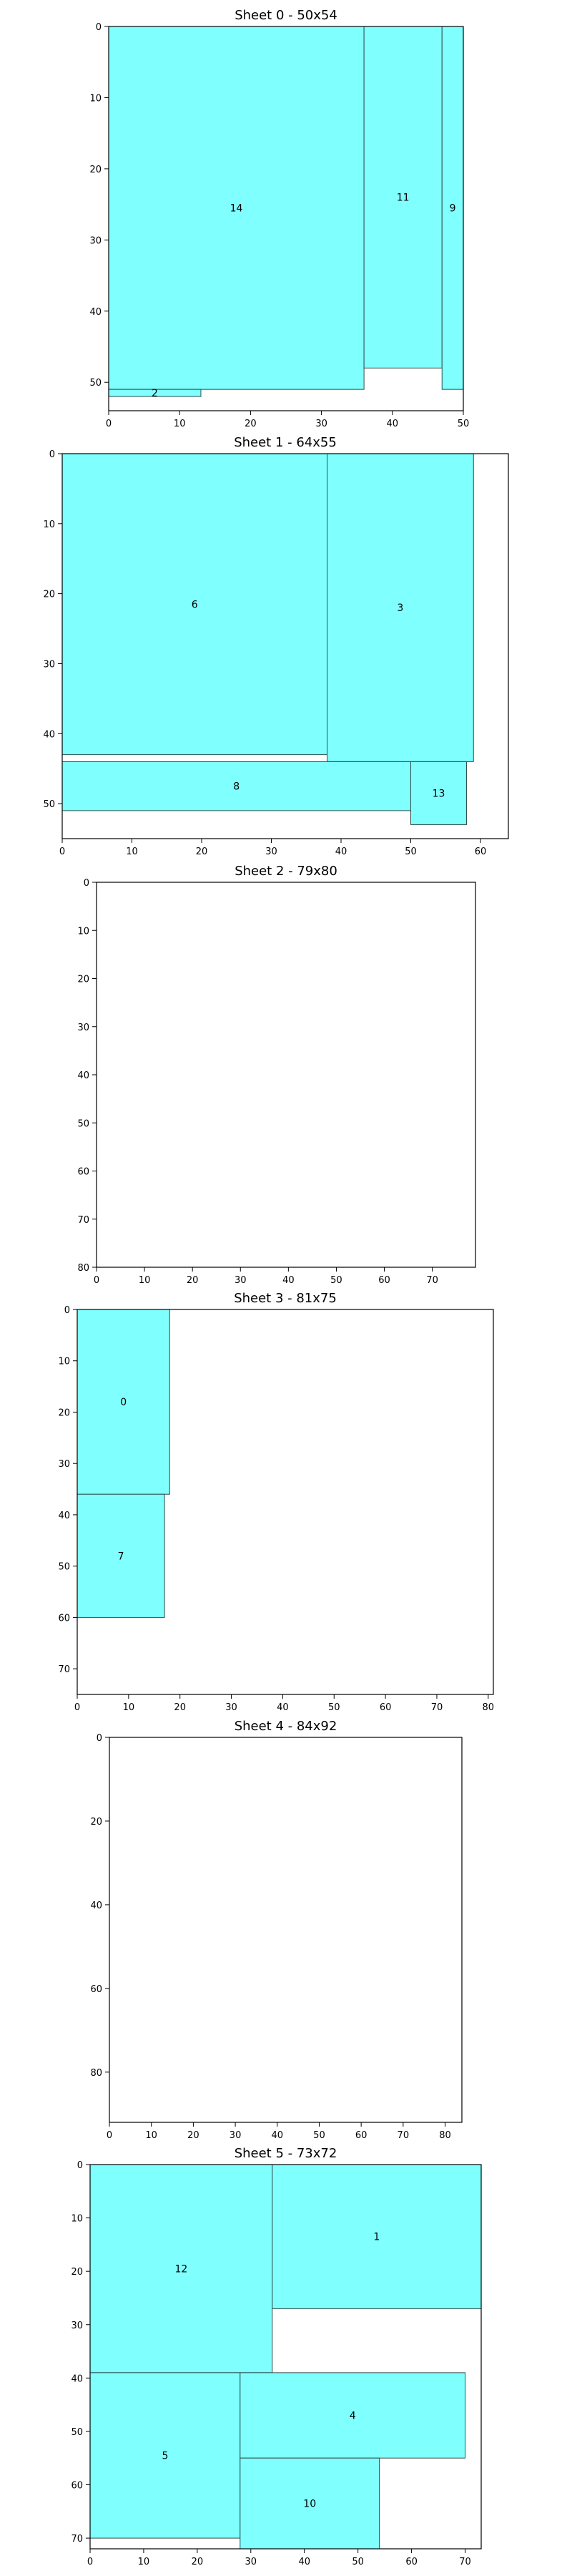  I want to click on y-tick-label: 60, so click(77, 2486).